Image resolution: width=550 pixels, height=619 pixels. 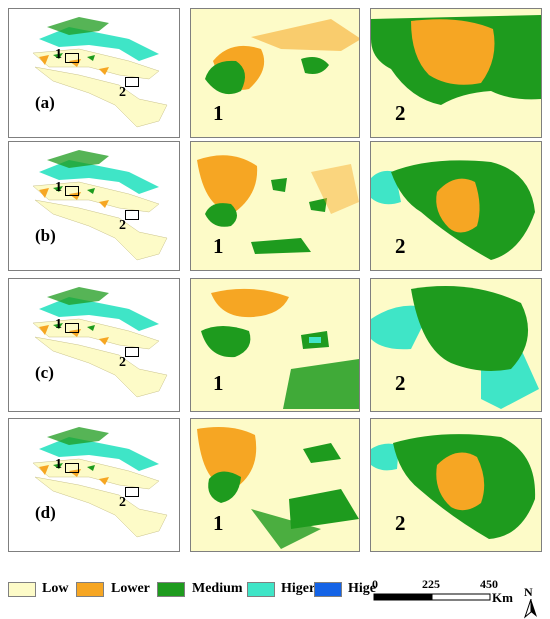 I want to click on legend-label-lower: Lower, so click(x=130, y=588).